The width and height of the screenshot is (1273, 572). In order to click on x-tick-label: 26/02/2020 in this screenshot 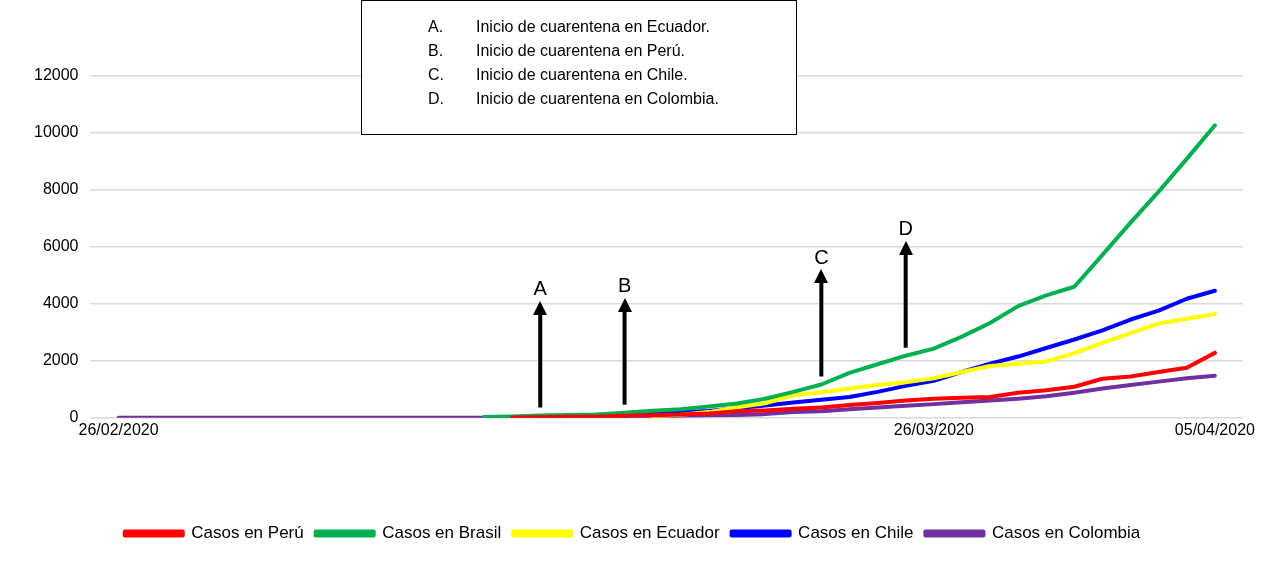, I will do `click(118, 429)`.